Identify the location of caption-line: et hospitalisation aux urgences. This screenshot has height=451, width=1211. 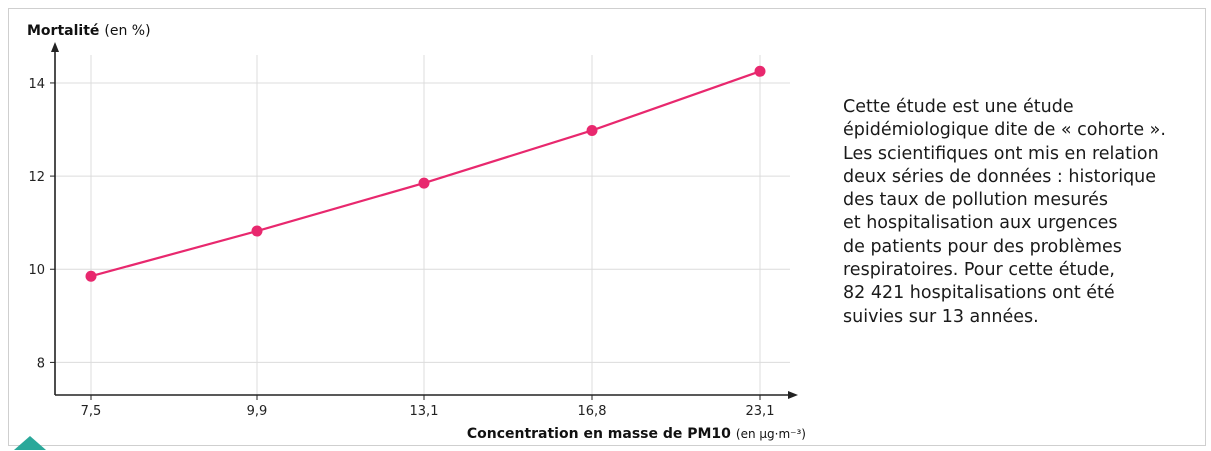
(980, 223).